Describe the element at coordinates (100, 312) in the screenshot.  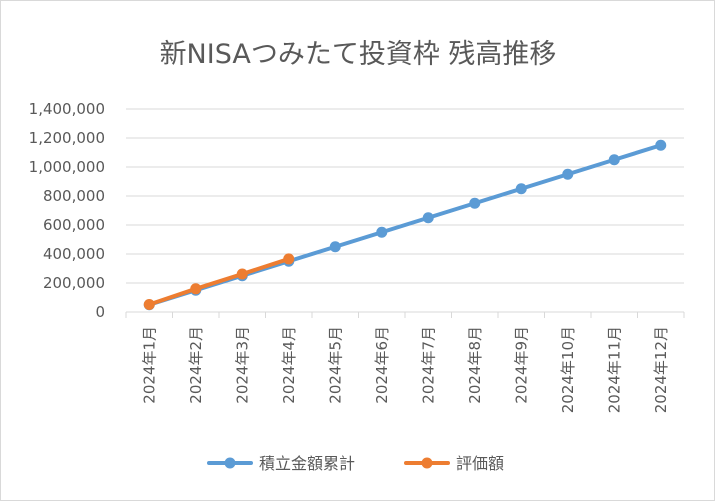
I see `y-tick-label: 0` at that location.